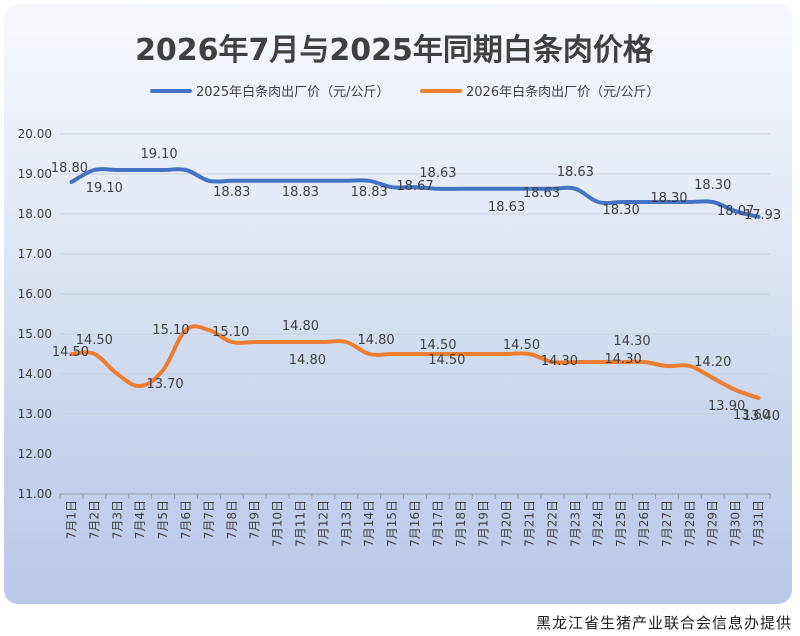  Describe the element at coordinates (94, 519) in the screenshot. I see `x-tick-label: 7月2日` at that location.